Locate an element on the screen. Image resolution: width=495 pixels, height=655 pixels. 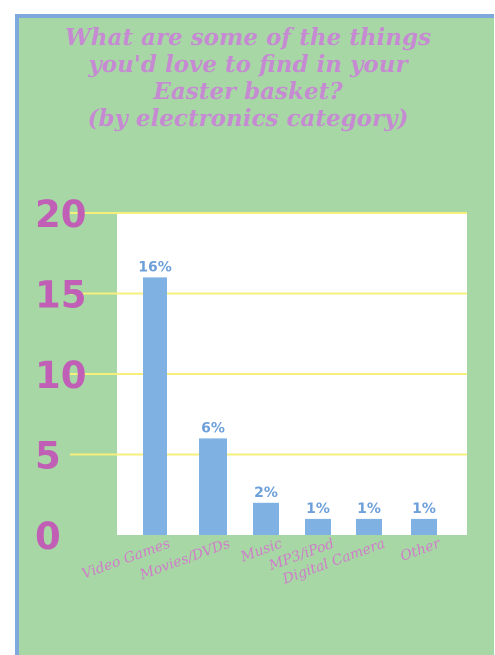
y-tick-label: 10 is located at coordinates (61, 375).